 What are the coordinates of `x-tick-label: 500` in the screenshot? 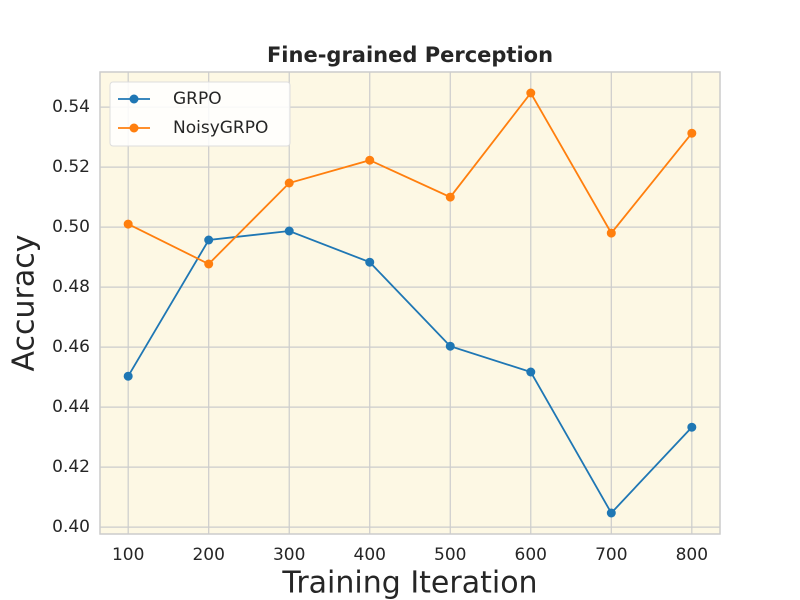 It's located at (450, 555).